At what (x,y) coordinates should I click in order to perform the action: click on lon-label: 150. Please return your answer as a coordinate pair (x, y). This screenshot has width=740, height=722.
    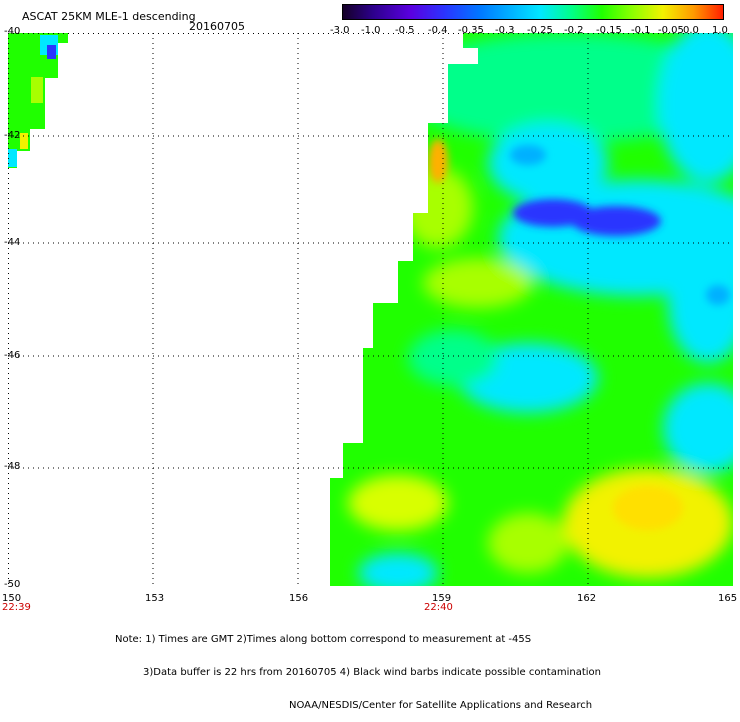
    Looking at the image, I should click on (12, 598).